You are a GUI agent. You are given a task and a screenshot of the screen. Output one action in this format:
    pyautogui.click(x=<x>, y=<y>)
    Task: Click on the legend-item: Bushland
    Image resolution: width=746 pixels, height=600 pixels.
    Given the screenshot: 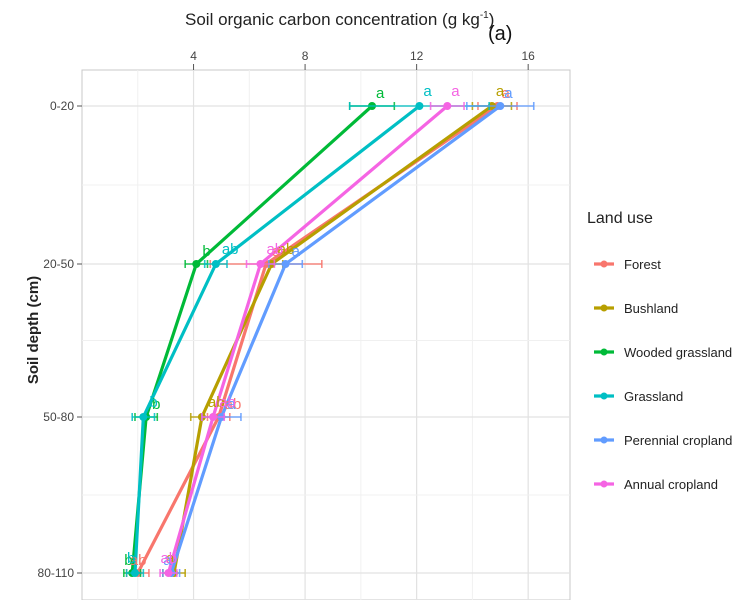 What is the action you would take?
    pyautogui.click(x=636, y=308)
    